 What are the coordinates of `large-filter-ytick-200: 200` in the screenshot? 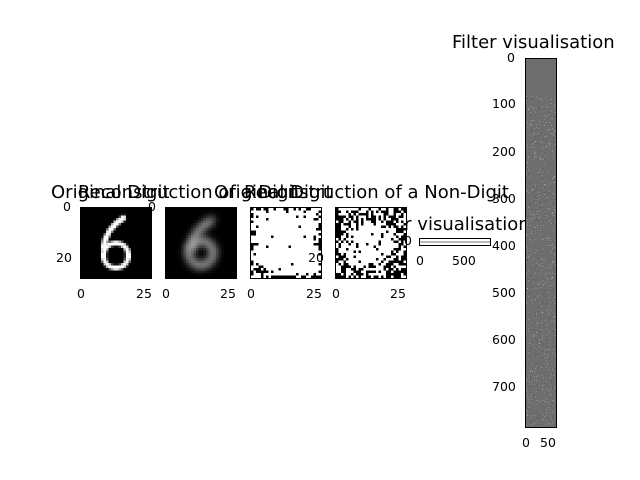 It's located at (504, 151).